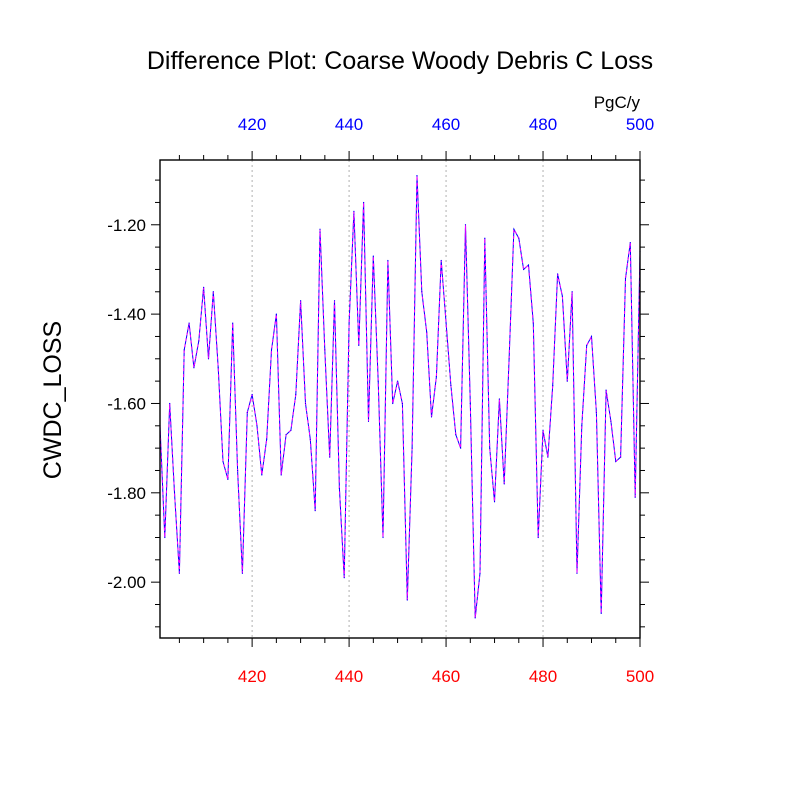 This screenshot has width=800, height=800. What do you see at coordinates (126, 403) in the screenshot?
I see `y-tick-label: -1.60` at bounding box center [126, 403].